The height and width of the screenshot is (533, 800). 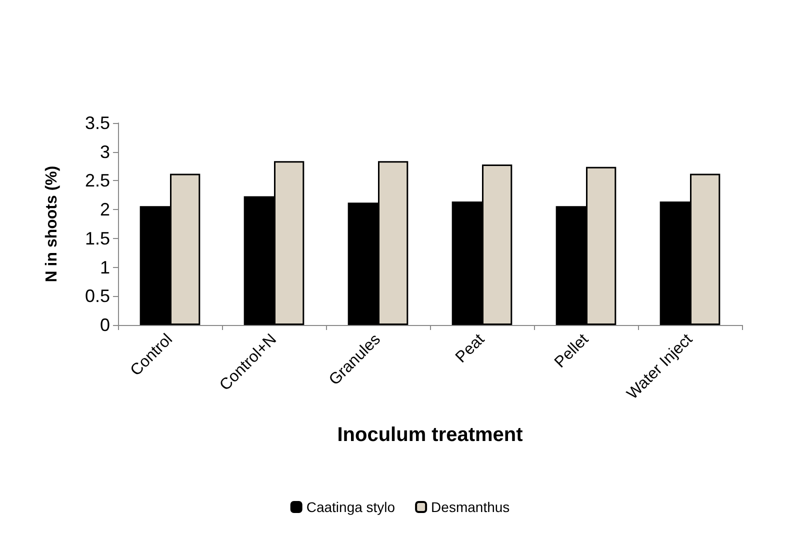 What do you see at coordinates (97, 296) in the screenshot?
I see `y-tick-label: 0.5` at bounding box center [97, 296].